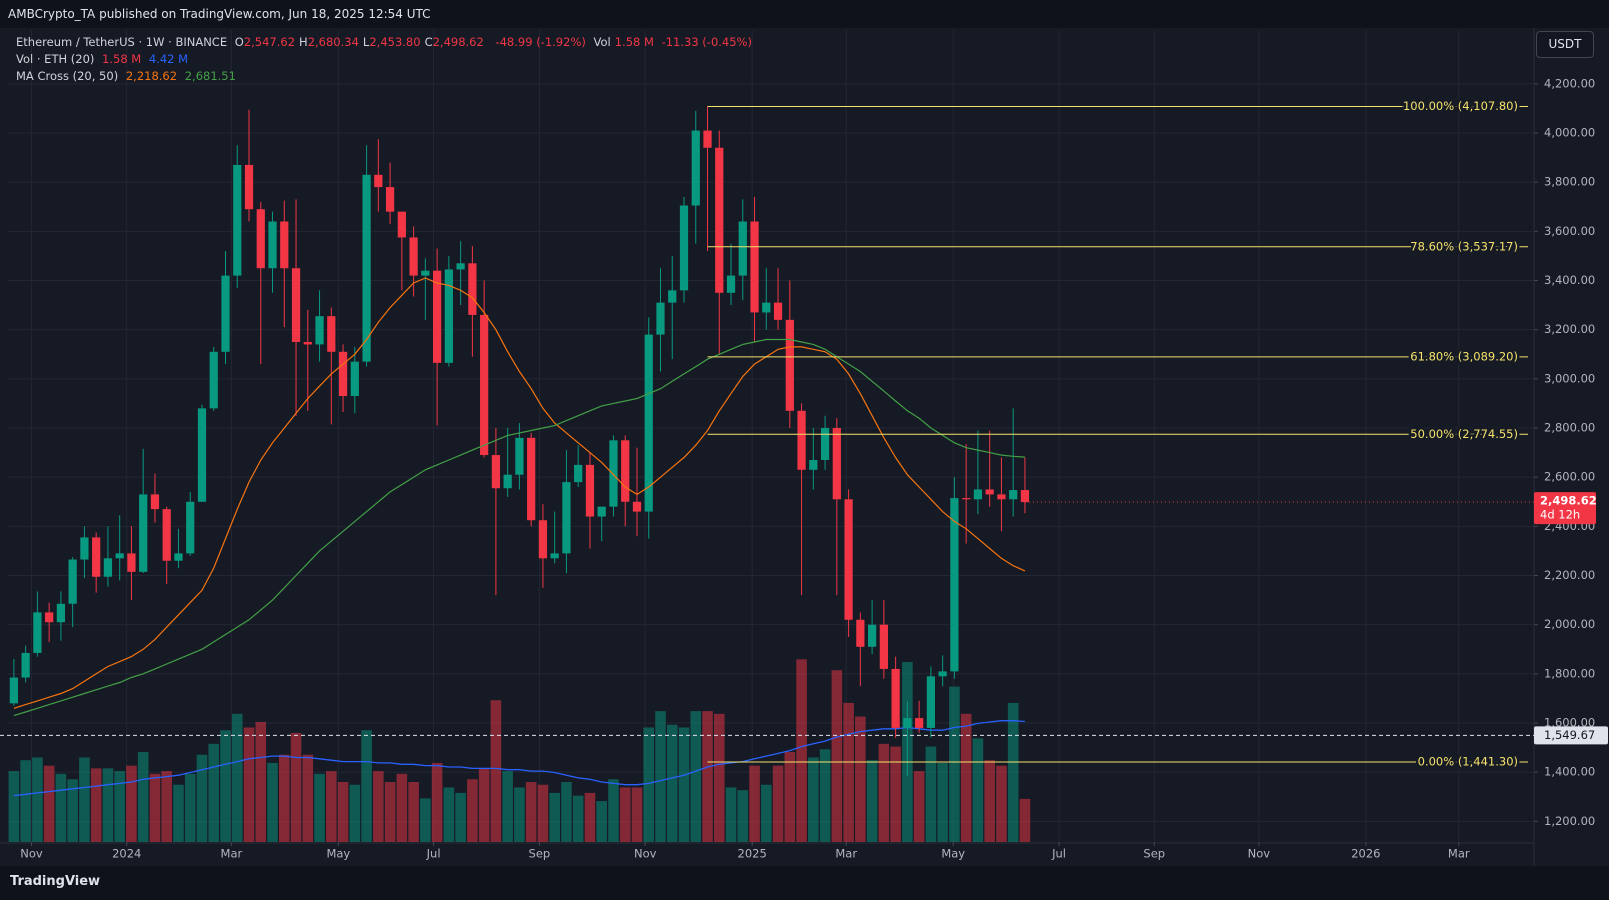  What do you see at coordinates (1569, 673) in the screenshot?
I see `y-tick-label: 1,800.00` at bounding box center [1569, 673].